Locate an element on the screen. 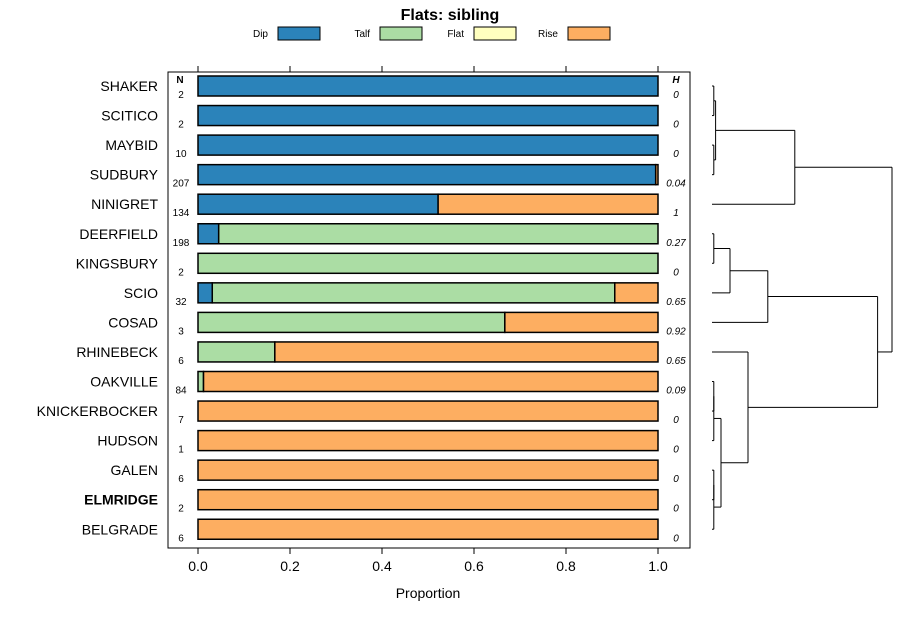  row-label: OAKVILLE is located at coordinates (124, 382).